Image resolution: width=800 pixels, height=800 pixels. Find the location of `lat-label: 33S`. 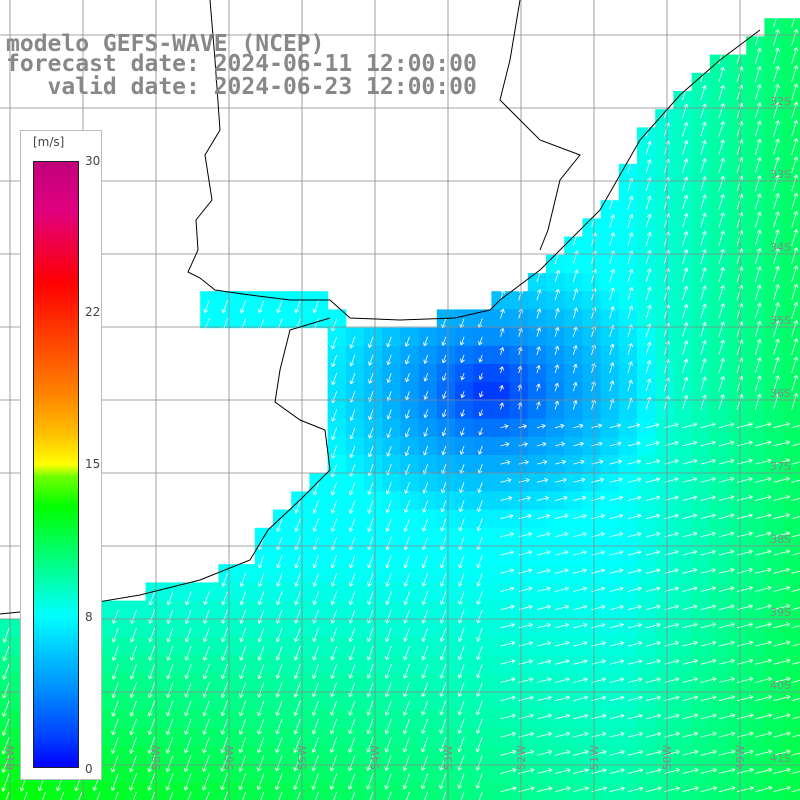

lat-label: 33S is located at coordinates (780, 174).